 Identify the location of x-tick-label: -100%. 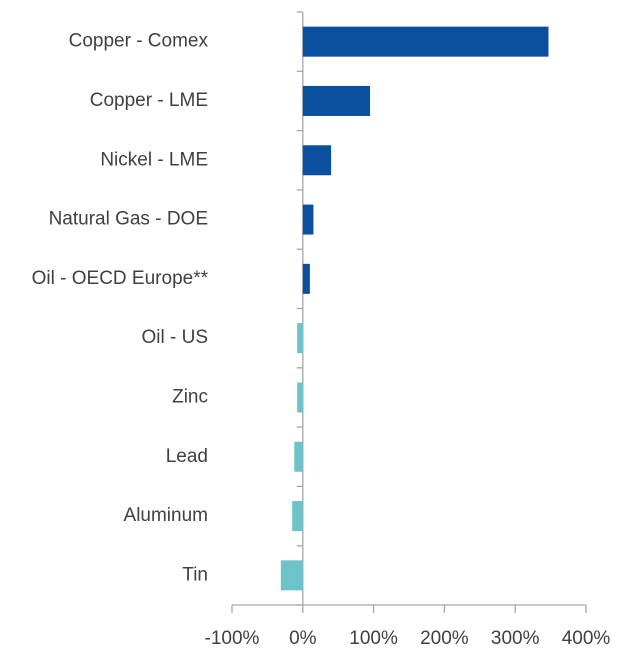
(232, 638).